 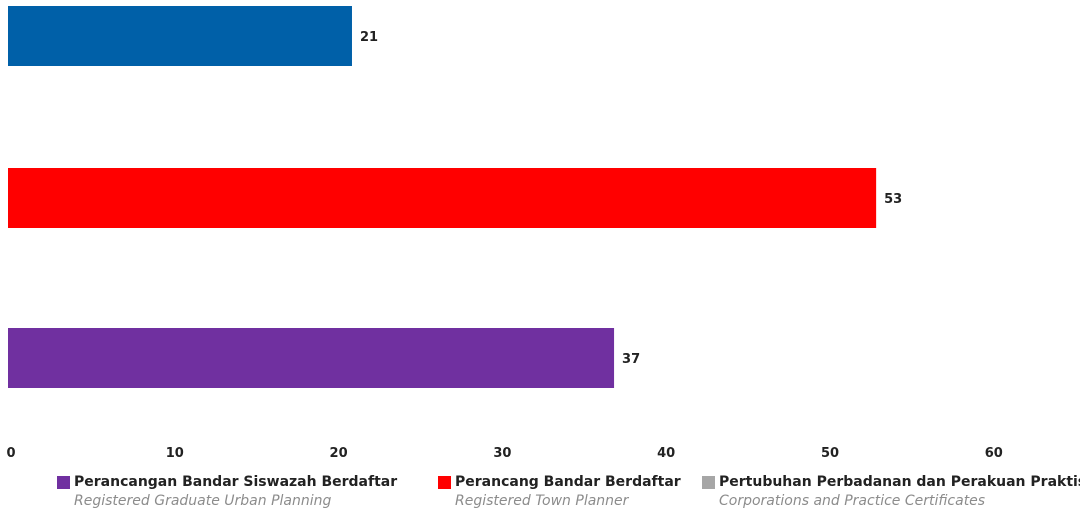 I want to click on x-tick-label: 30, so click(x=502, y=453).